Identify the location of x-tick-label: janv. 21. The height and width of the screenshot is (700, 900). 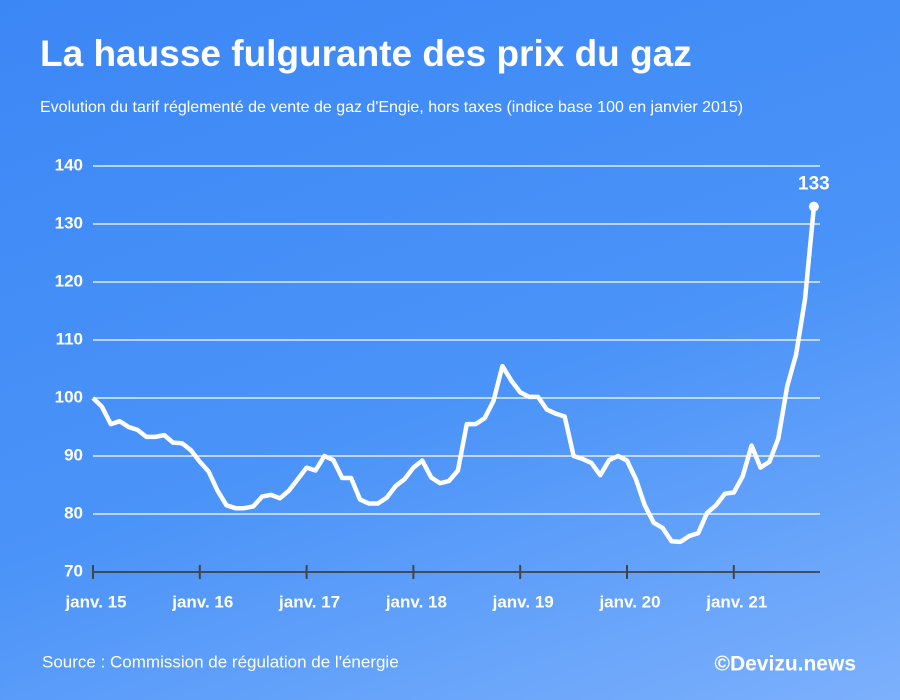
(736, 601).